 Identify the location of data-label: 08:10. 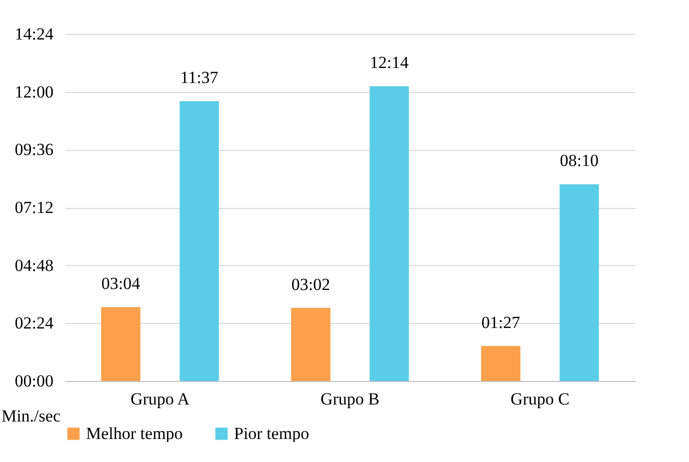
(579, 160).